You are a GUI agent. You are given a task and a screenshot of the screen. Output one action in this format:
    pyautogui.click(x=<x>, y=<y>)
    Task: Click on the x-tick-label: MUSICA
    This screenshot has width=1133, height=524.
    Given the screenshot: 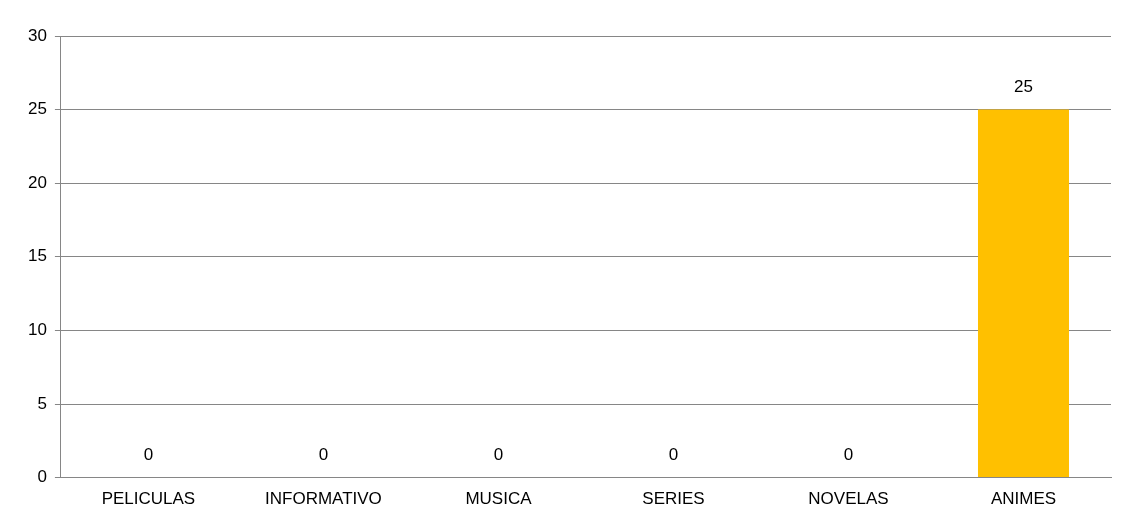 What is the action you would take?
    pyautogui.click(x=499, y=499)
    